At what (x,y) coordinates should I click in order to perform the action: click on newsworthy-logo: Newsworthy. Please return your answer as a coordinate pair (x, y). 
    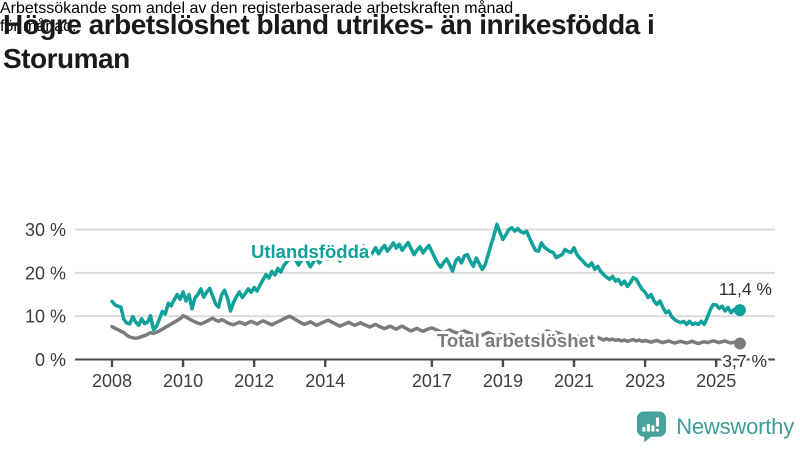
    Looking at the image, I should click on (715, 427).